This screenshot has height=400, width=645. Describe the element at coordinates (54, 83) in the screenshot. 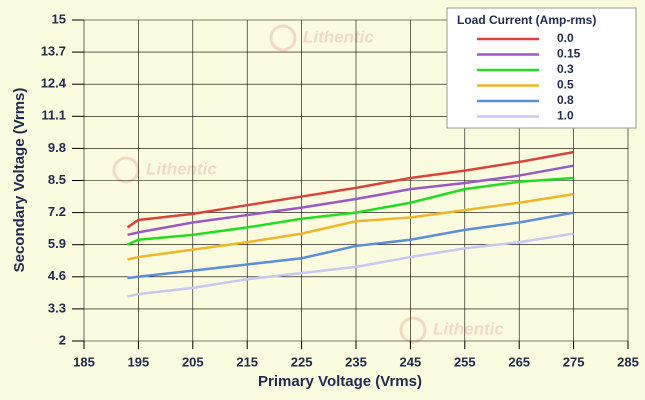

I see `y-tick-label: 12.4` at that location.